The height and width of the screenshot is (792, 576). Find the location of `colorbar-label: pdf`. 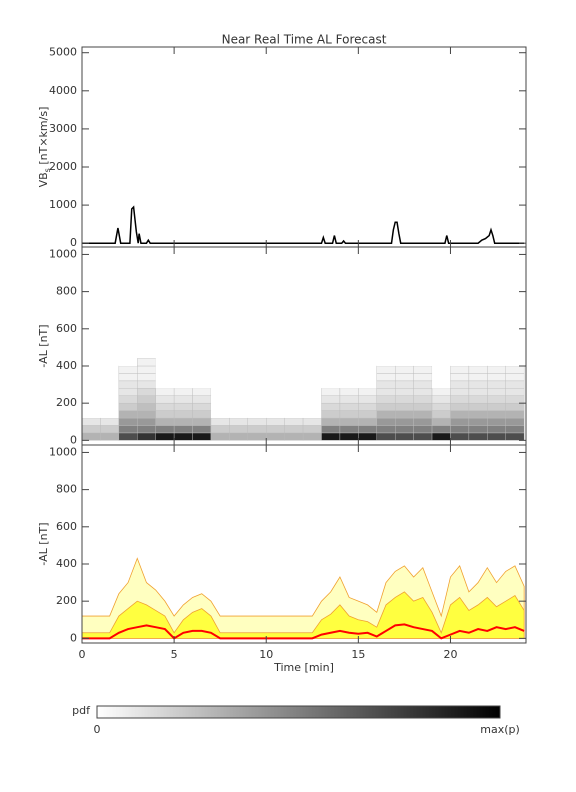

colorbar-label: pdf is located at coordinates (81, 710).